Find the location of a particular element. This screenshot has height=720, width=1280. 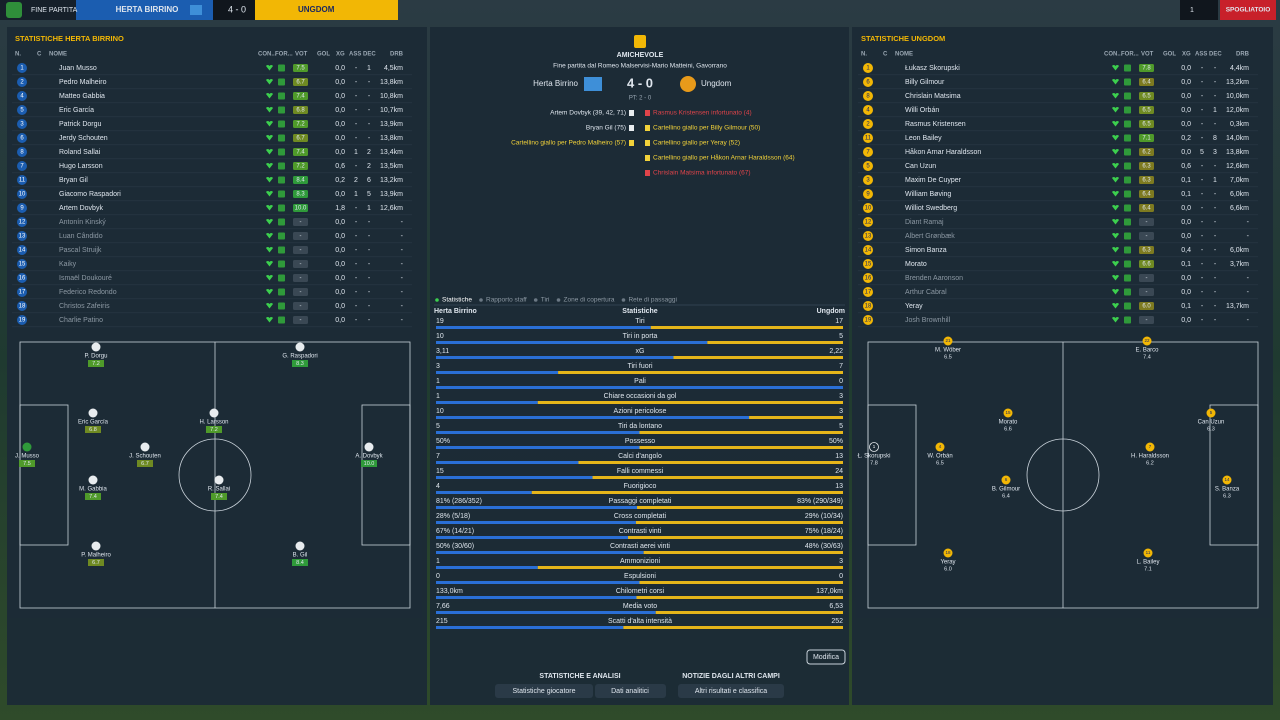

pitch-rating-bg is located at coordinates (300, 363).